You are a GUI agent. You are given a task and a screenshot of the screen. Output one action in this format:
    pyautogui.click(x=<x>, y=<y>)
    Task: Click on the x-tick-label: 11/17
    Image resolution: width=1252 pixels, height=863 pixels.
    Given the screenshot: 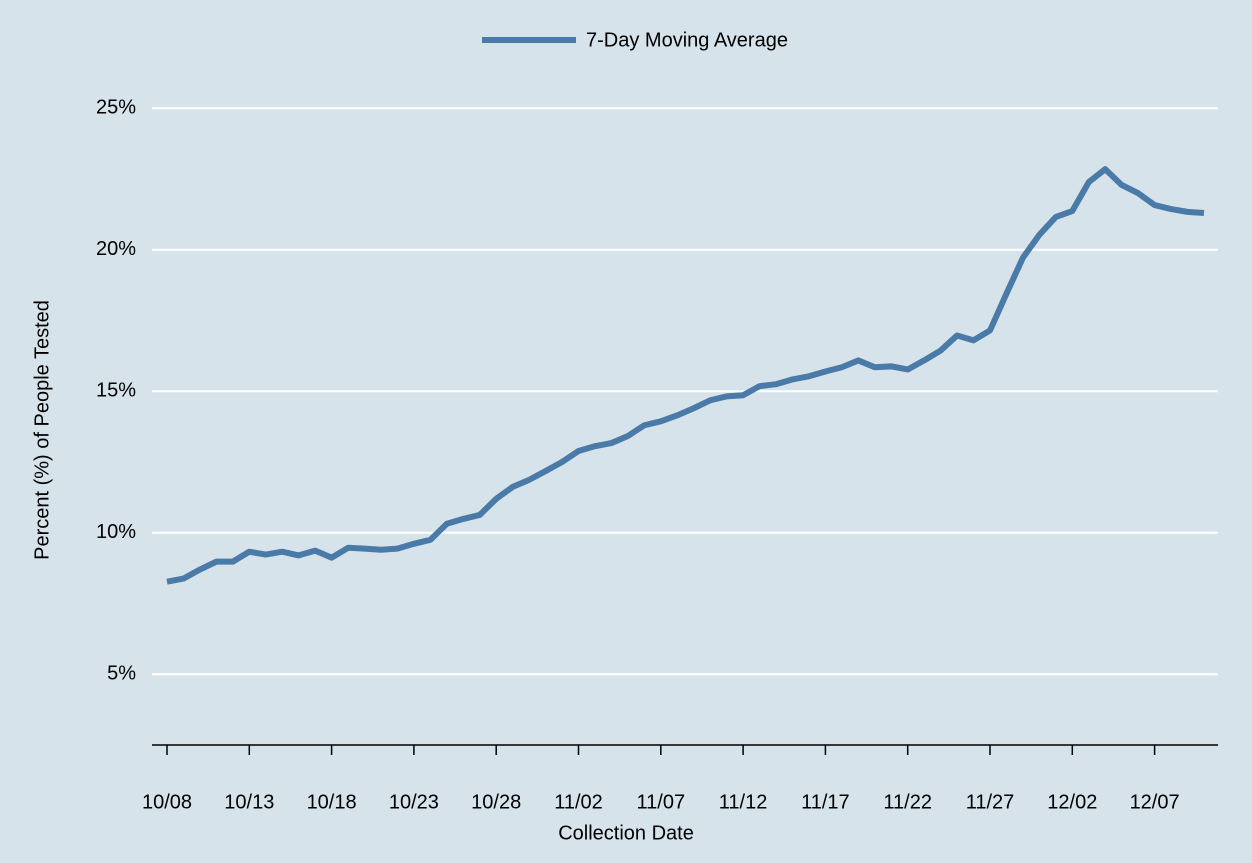 What is the action you would take?
    pyautogui.click(x=825, y=802)
    